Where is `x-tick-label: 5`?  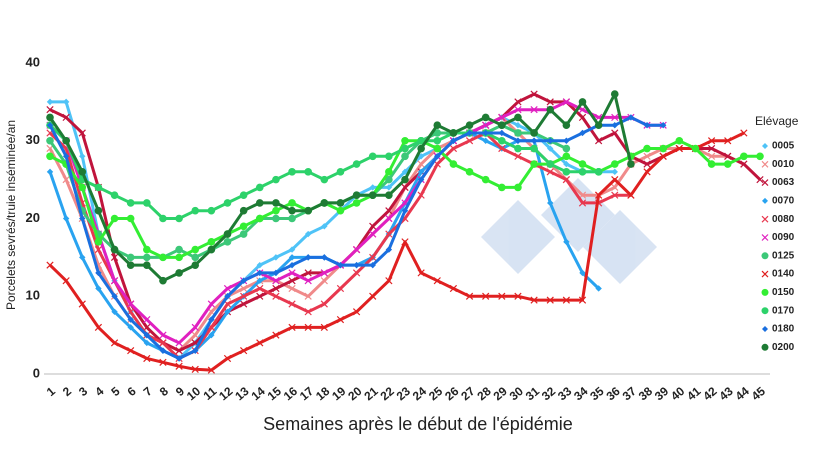 x-tick-label: 5 is located at coordinates (115, 391).